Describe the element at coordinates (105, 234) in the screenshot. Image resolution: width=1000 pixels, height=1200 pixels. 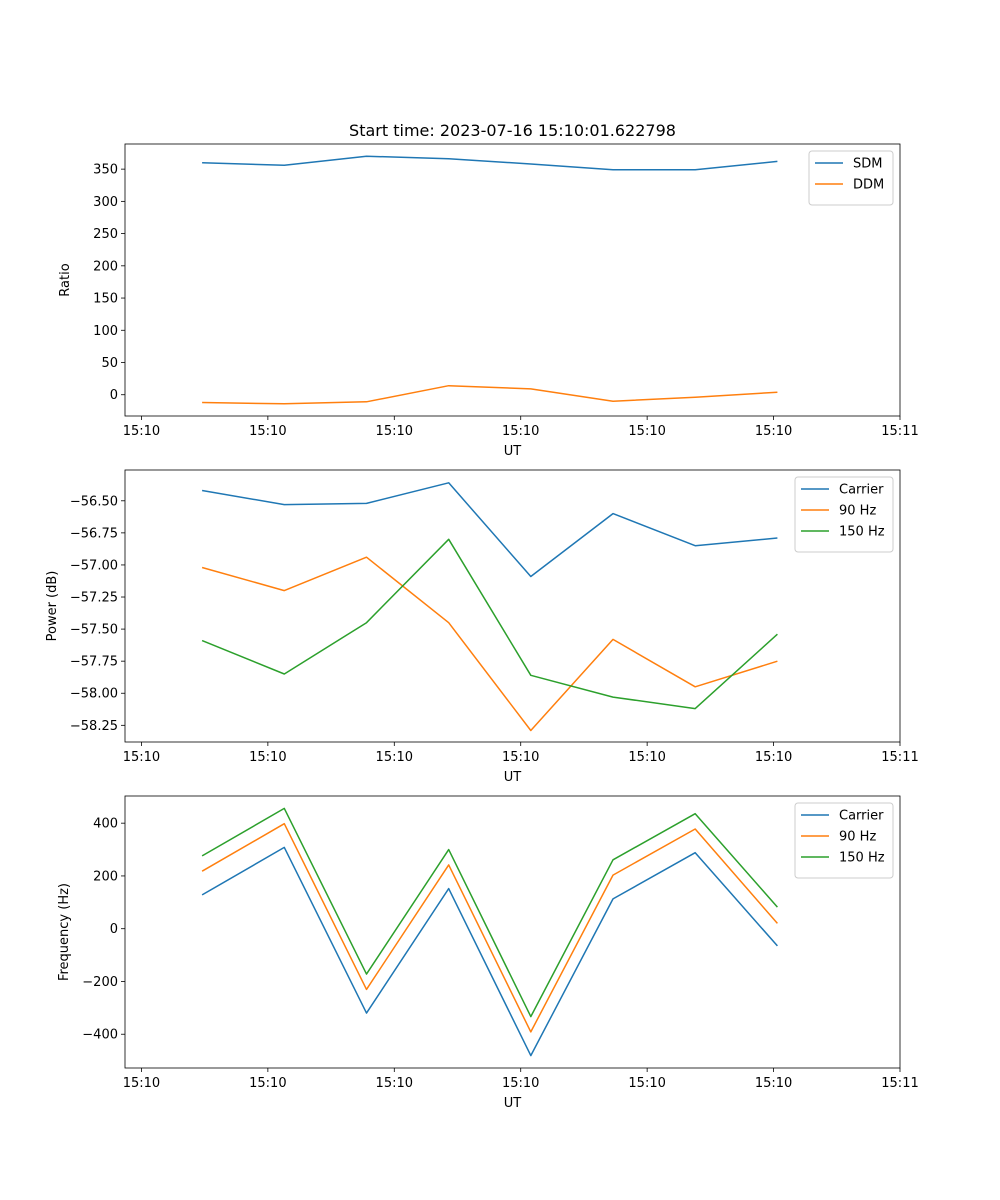
I see `y-tick-label: 250` at that location.